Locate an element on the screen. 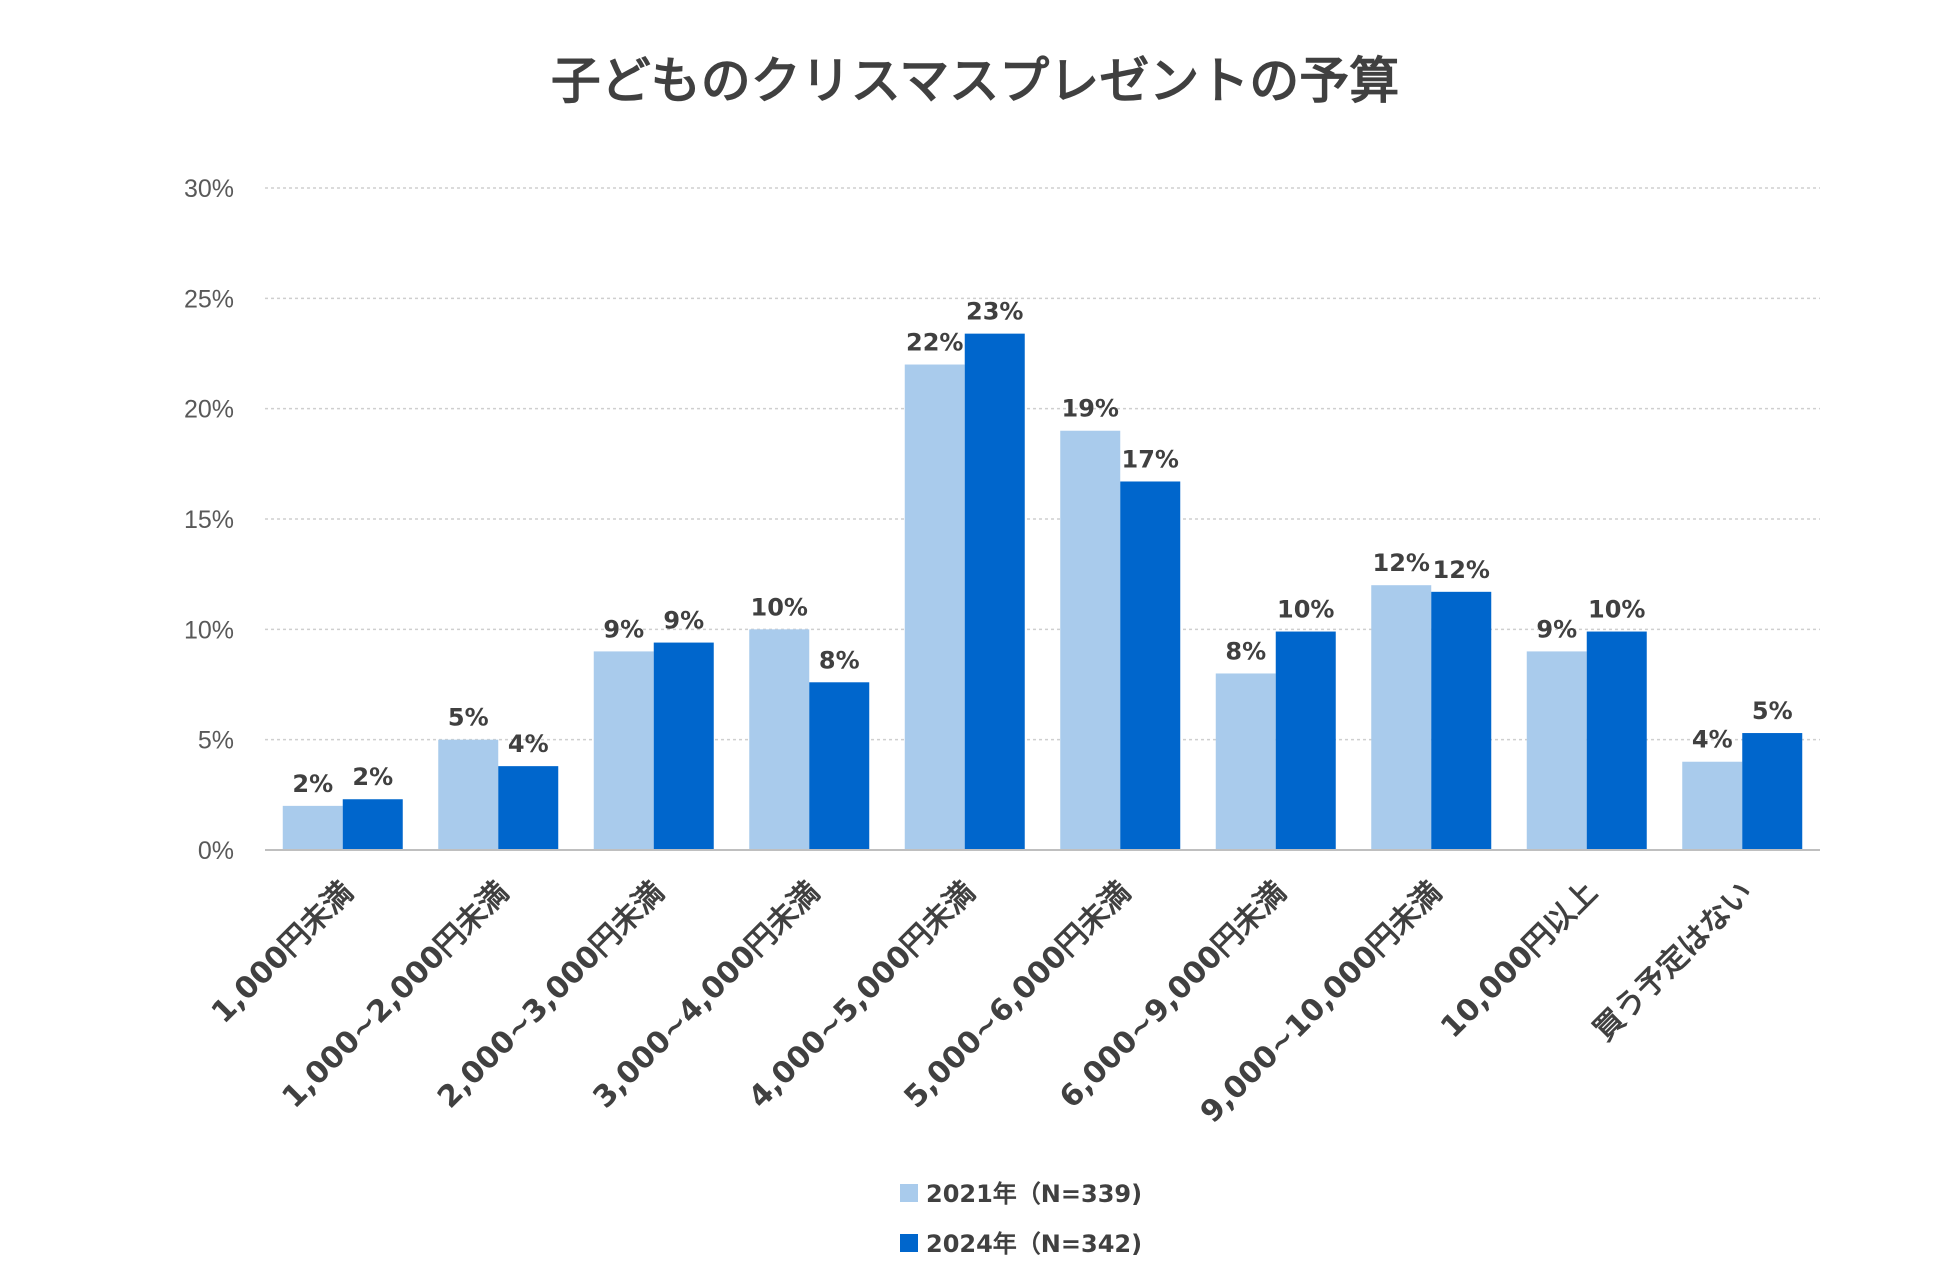 The height and width of the screenshot is (1270, 1950). y-tick-label: 15% is located at coordinates (209, 520).